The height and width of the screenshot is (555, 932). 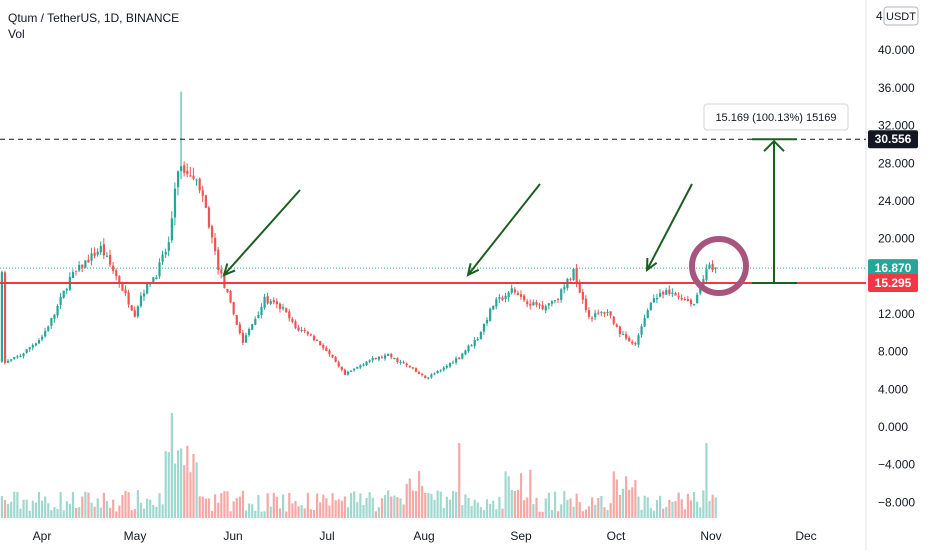 What do you see at coordinates (16, 34) in the screenshot?
I see `volume-indicator-label: Vol` at bounding box center [16, 34].